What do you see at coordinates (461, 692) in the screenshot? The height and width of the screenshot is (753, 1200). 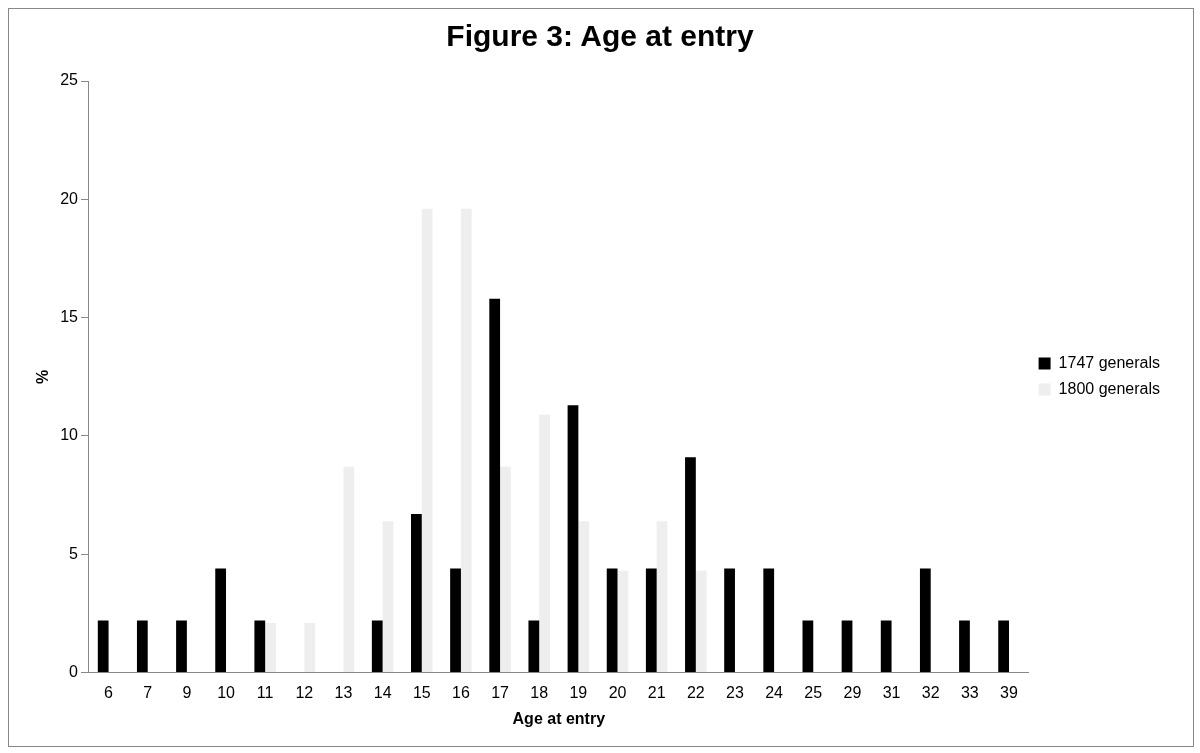 I see `x-tick-label: 16` at bounding box center [461, 692].